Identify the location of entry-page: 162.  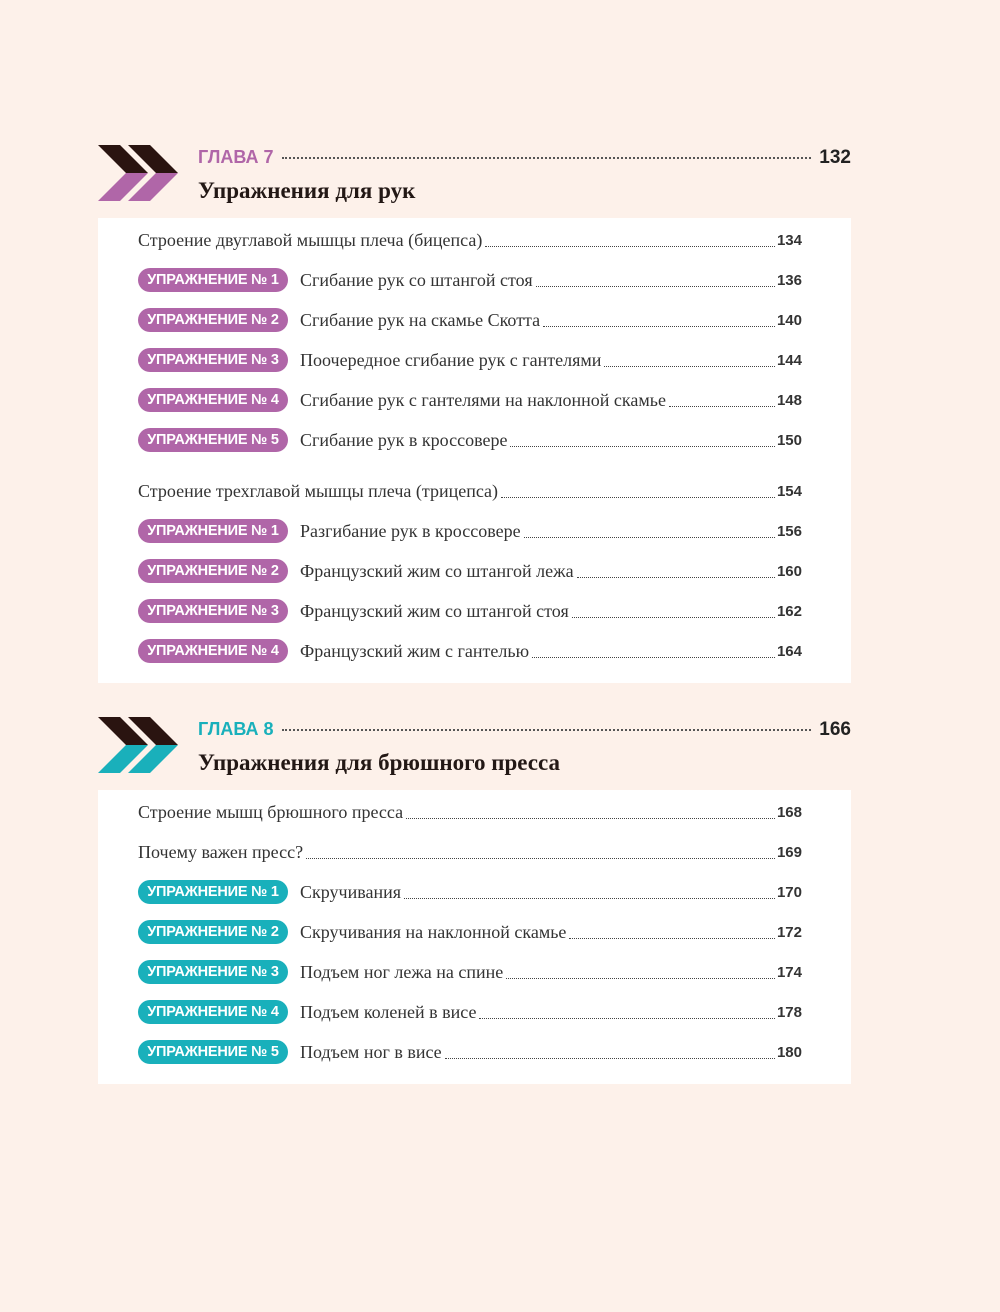
(789, 611).